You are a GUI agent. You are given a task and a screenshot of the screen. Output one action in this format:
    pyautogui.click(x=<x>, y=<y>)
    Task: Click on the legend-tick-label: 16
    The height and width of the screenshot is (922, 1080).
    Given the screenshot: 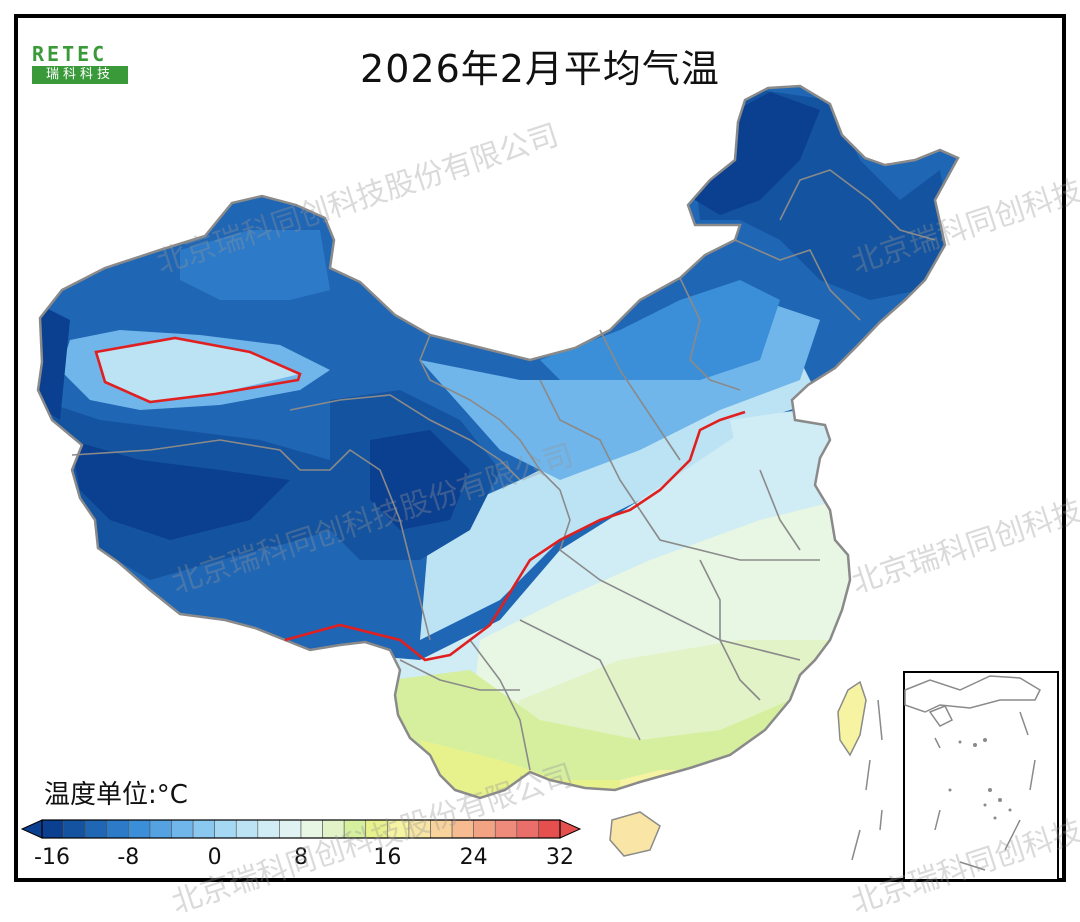 What is the action you would take?
    pyautogui.click(x=387, y=857)
    